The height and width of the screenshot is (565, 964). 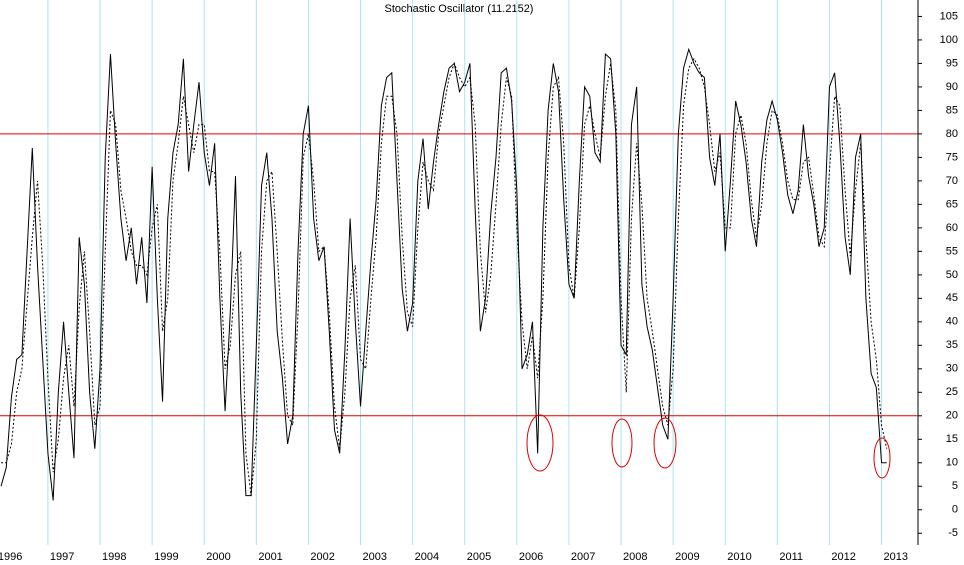 What do you see at coordinates (375, 557) in the screenshot?
I see `x-tick-label: 2003` at bounding box center [375, 557].